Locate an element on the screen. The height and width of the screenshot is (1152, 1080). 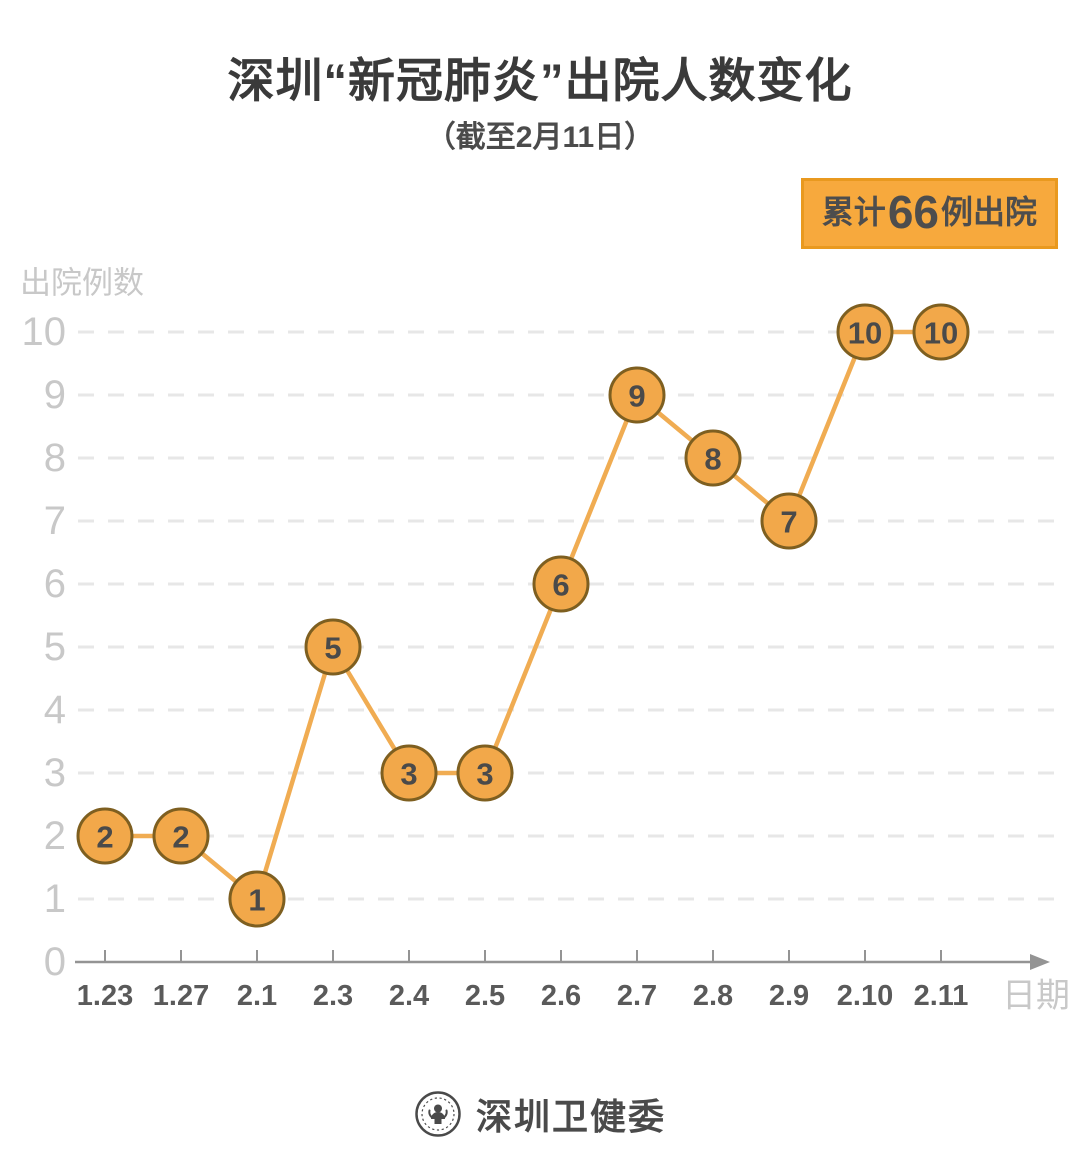
y-tick-label: 2 is located at coordinates (55, 836).